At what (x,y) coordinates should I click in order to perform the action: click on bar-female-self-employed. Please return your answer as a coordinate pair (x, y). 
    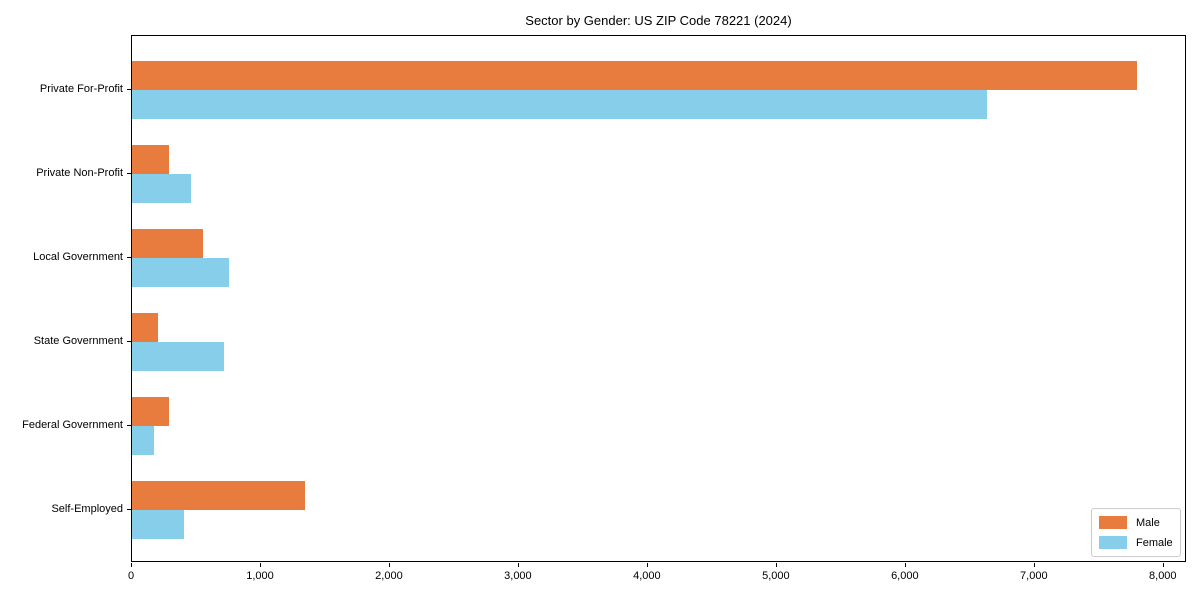
    Looking at the image, I should click on (158, 524).